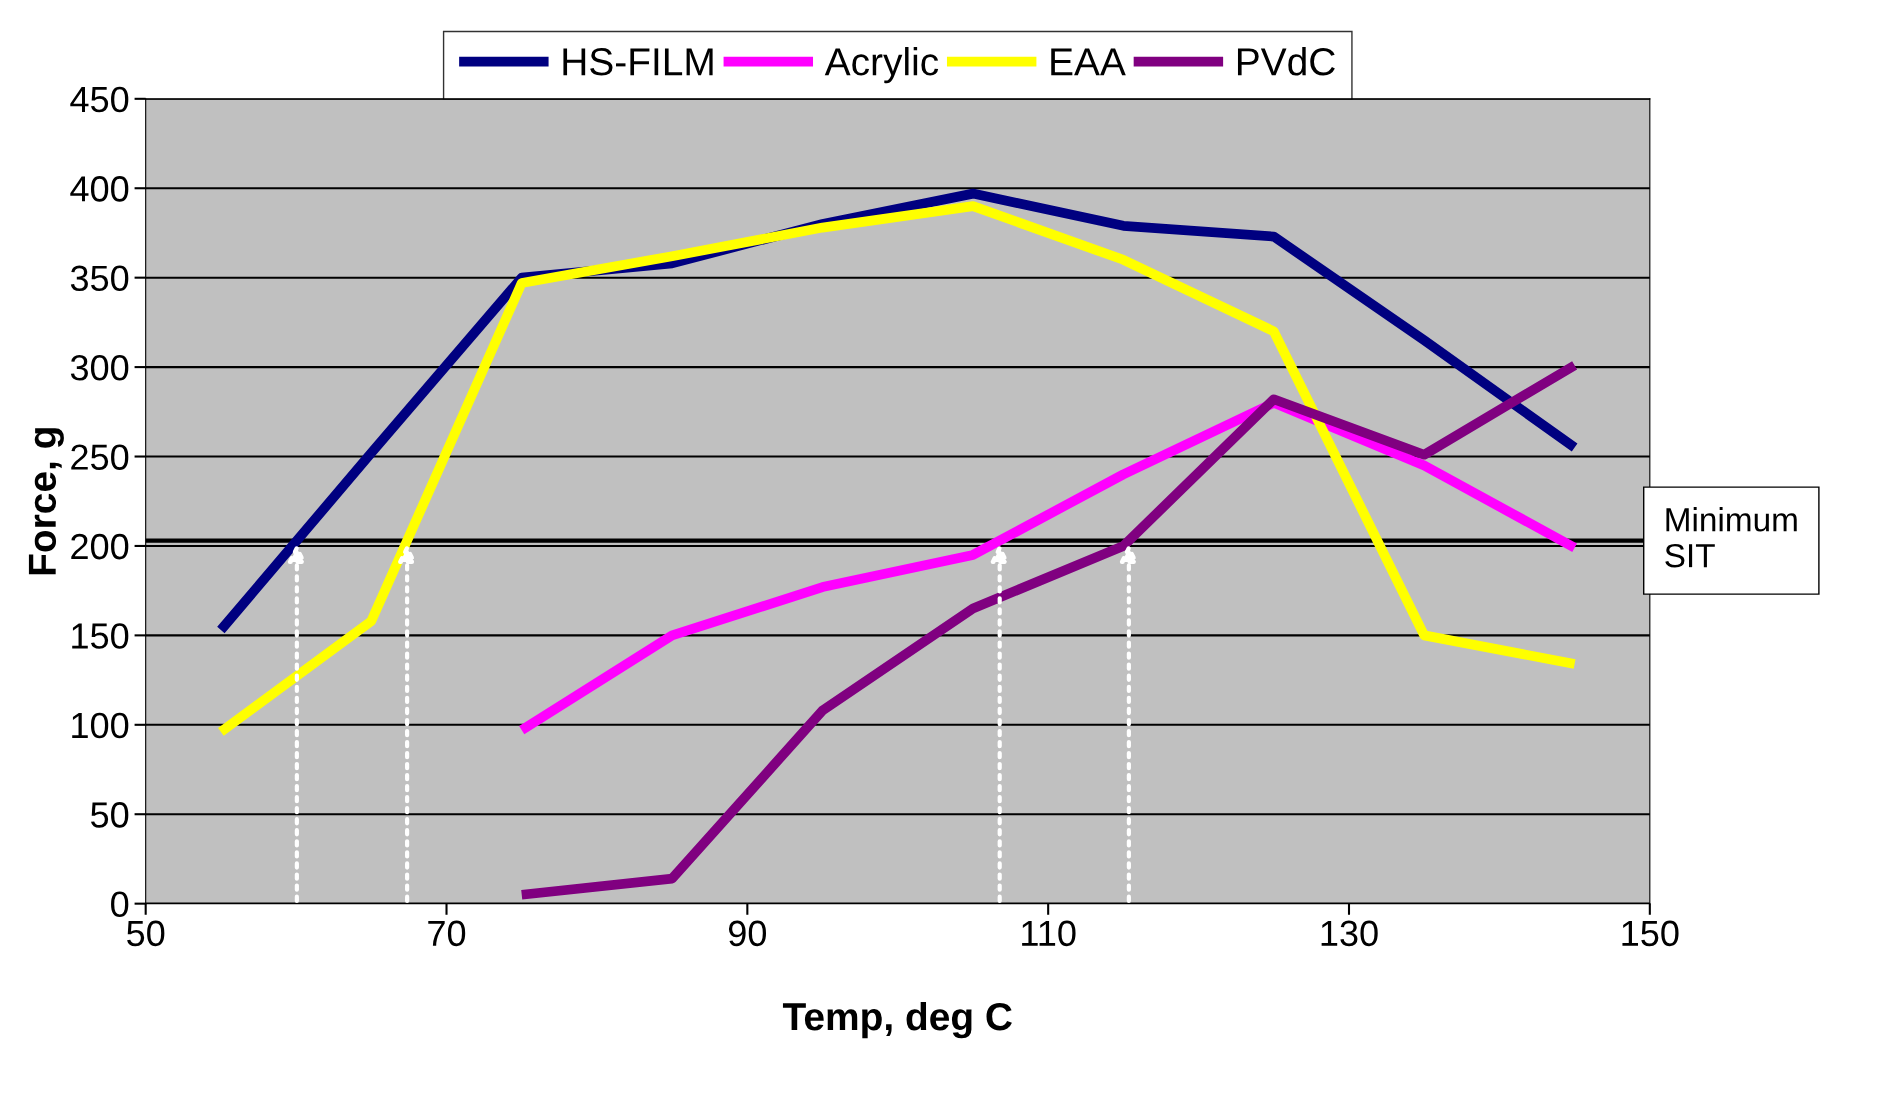  What do you see at coordinates (100, 636) in the screenshot?
I see `y-tick-label: 150` at bounding box center [100, 636].